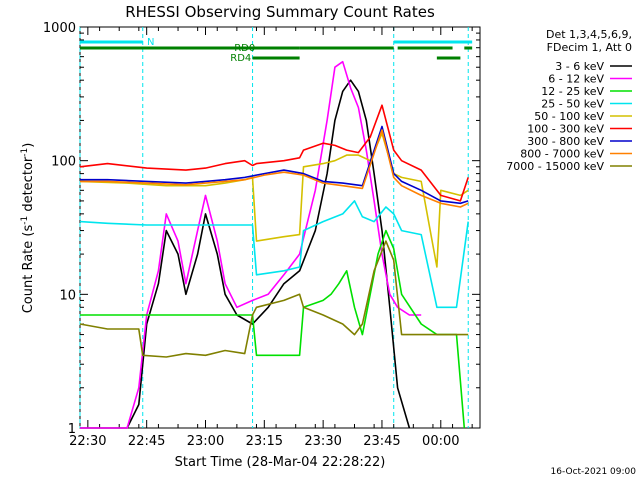 This screenshot has width=640, height=480. What do you see at coordinates (589, 47) in the screenshot?
I see `info-line: FDecim 1, Att 0` at bounding box center [589, 47].